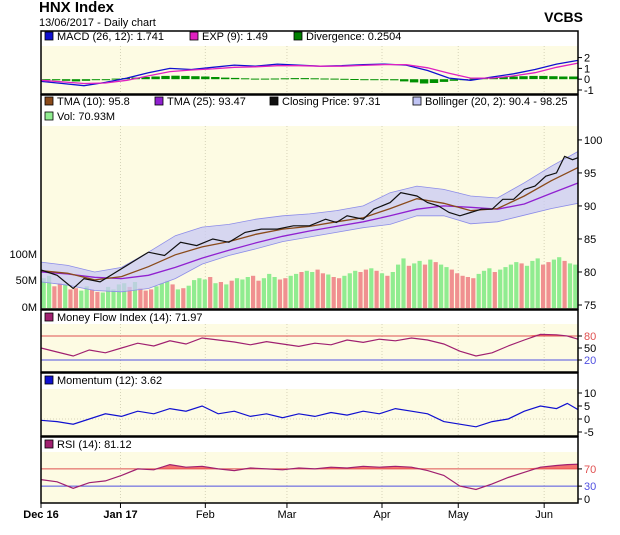  Describe the element at coordinates (589, 91) in the screenshot. I see `y-tick-label: -1` at that location.